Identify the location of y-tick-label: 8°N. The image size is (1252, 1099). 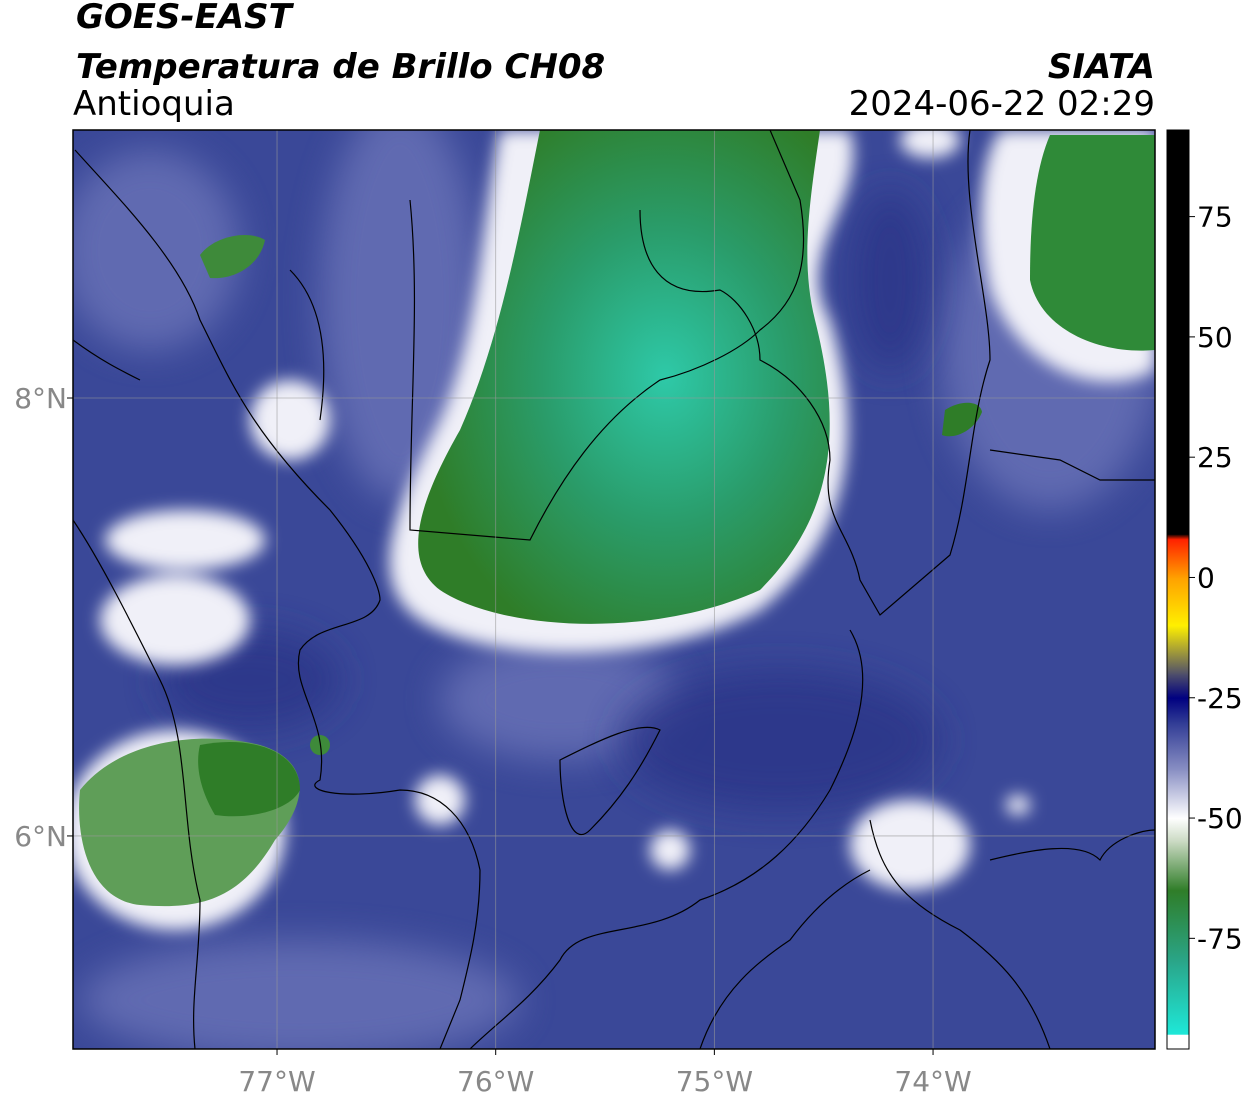
(40, 398).